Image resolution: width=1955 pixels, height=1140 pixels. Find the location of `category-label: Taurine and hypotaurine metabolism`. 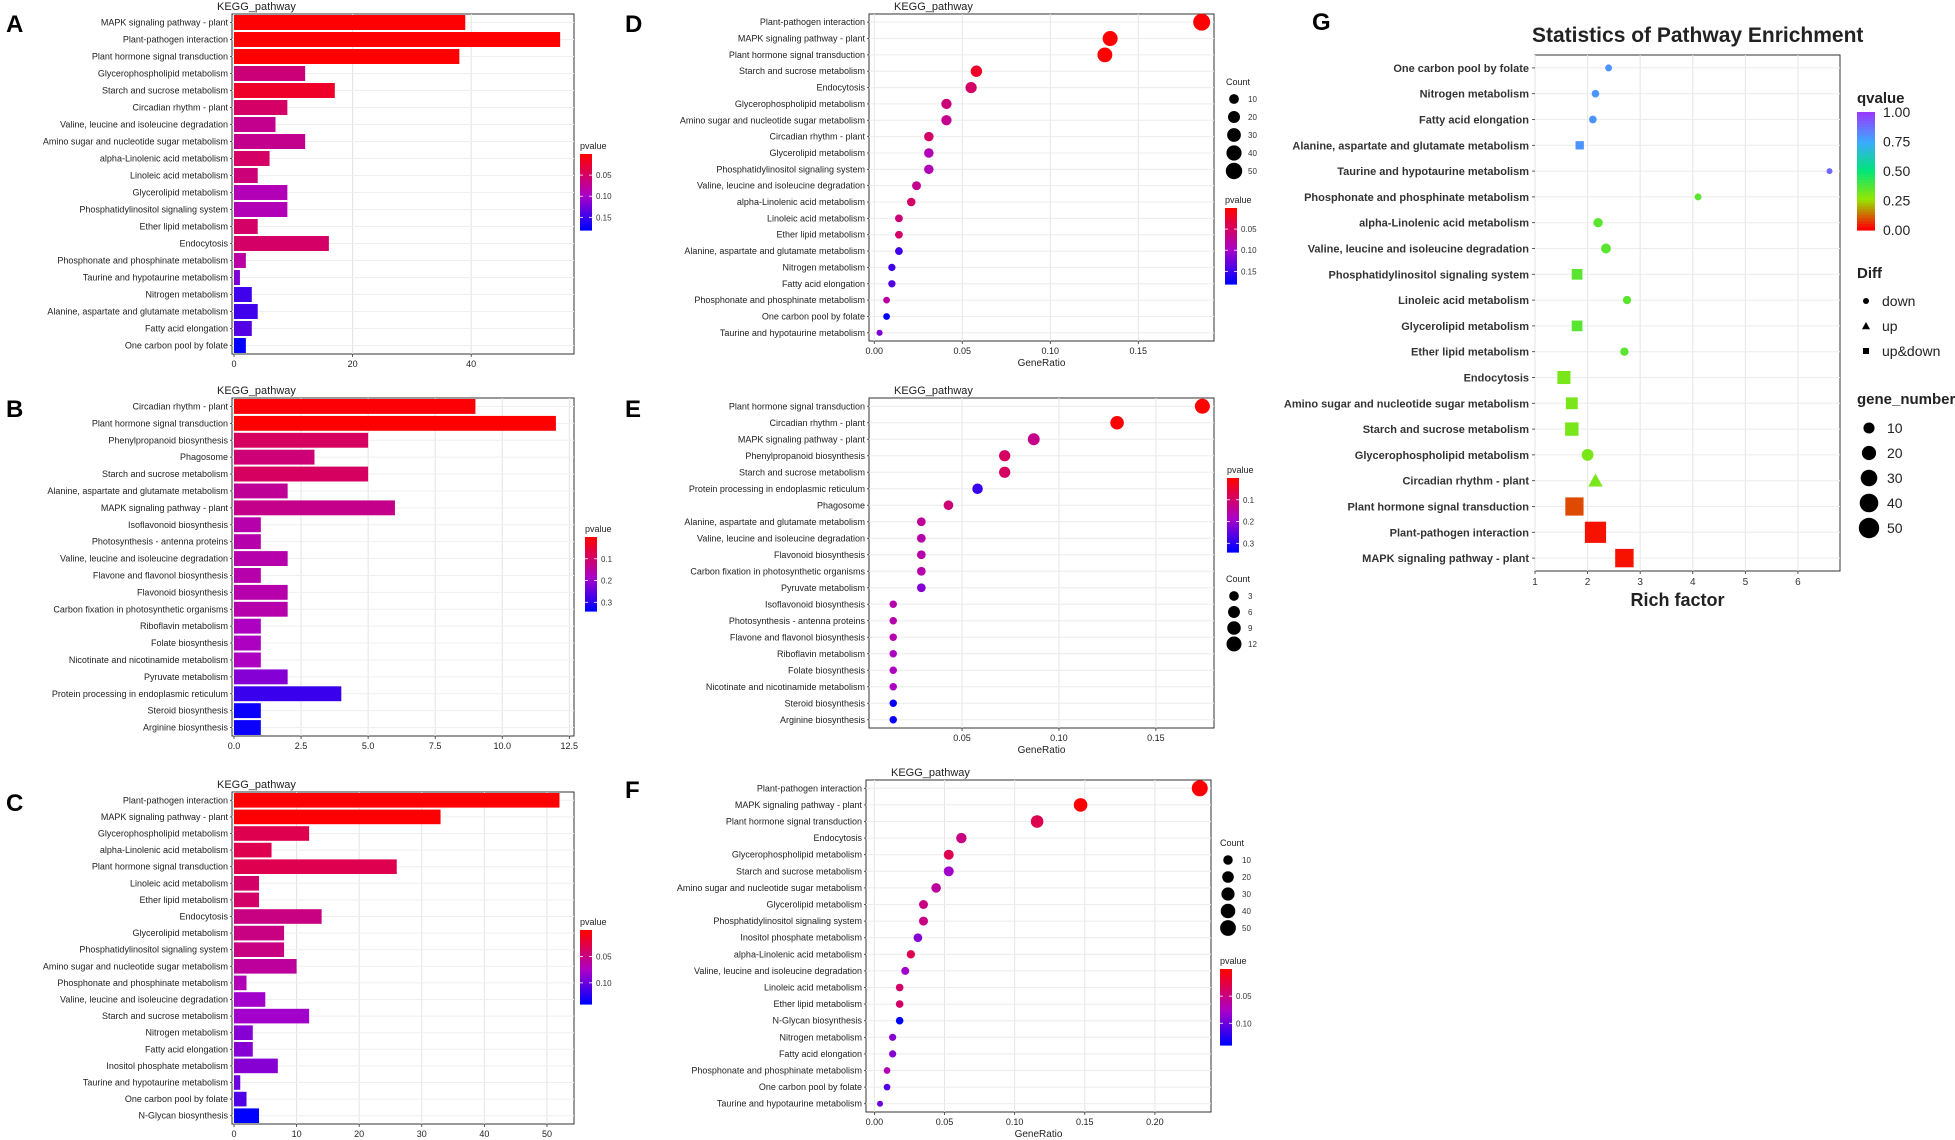

category-label: Taurine and hypotaurine metabolism is located at coordinates (155, 278).